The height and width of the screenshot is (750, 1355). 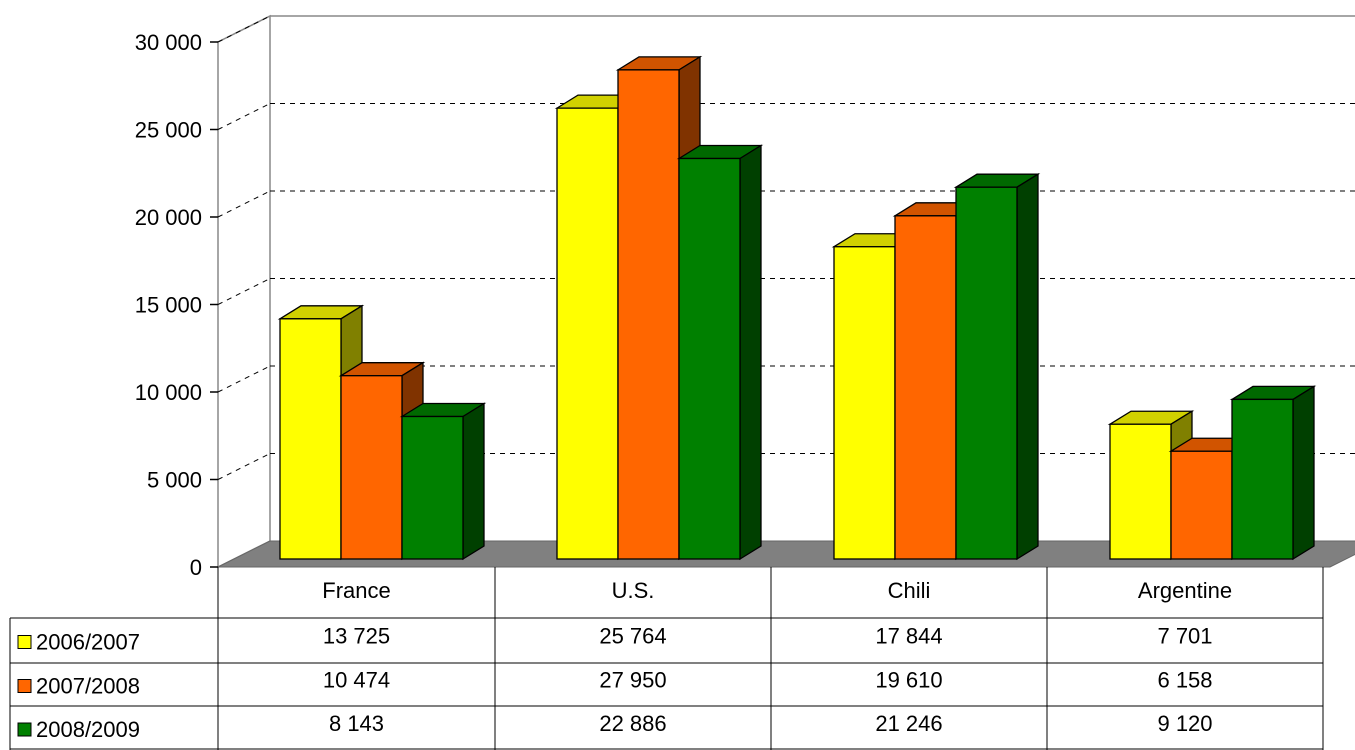 I want to click on category-label: U.S., so click(x=633, y=590).